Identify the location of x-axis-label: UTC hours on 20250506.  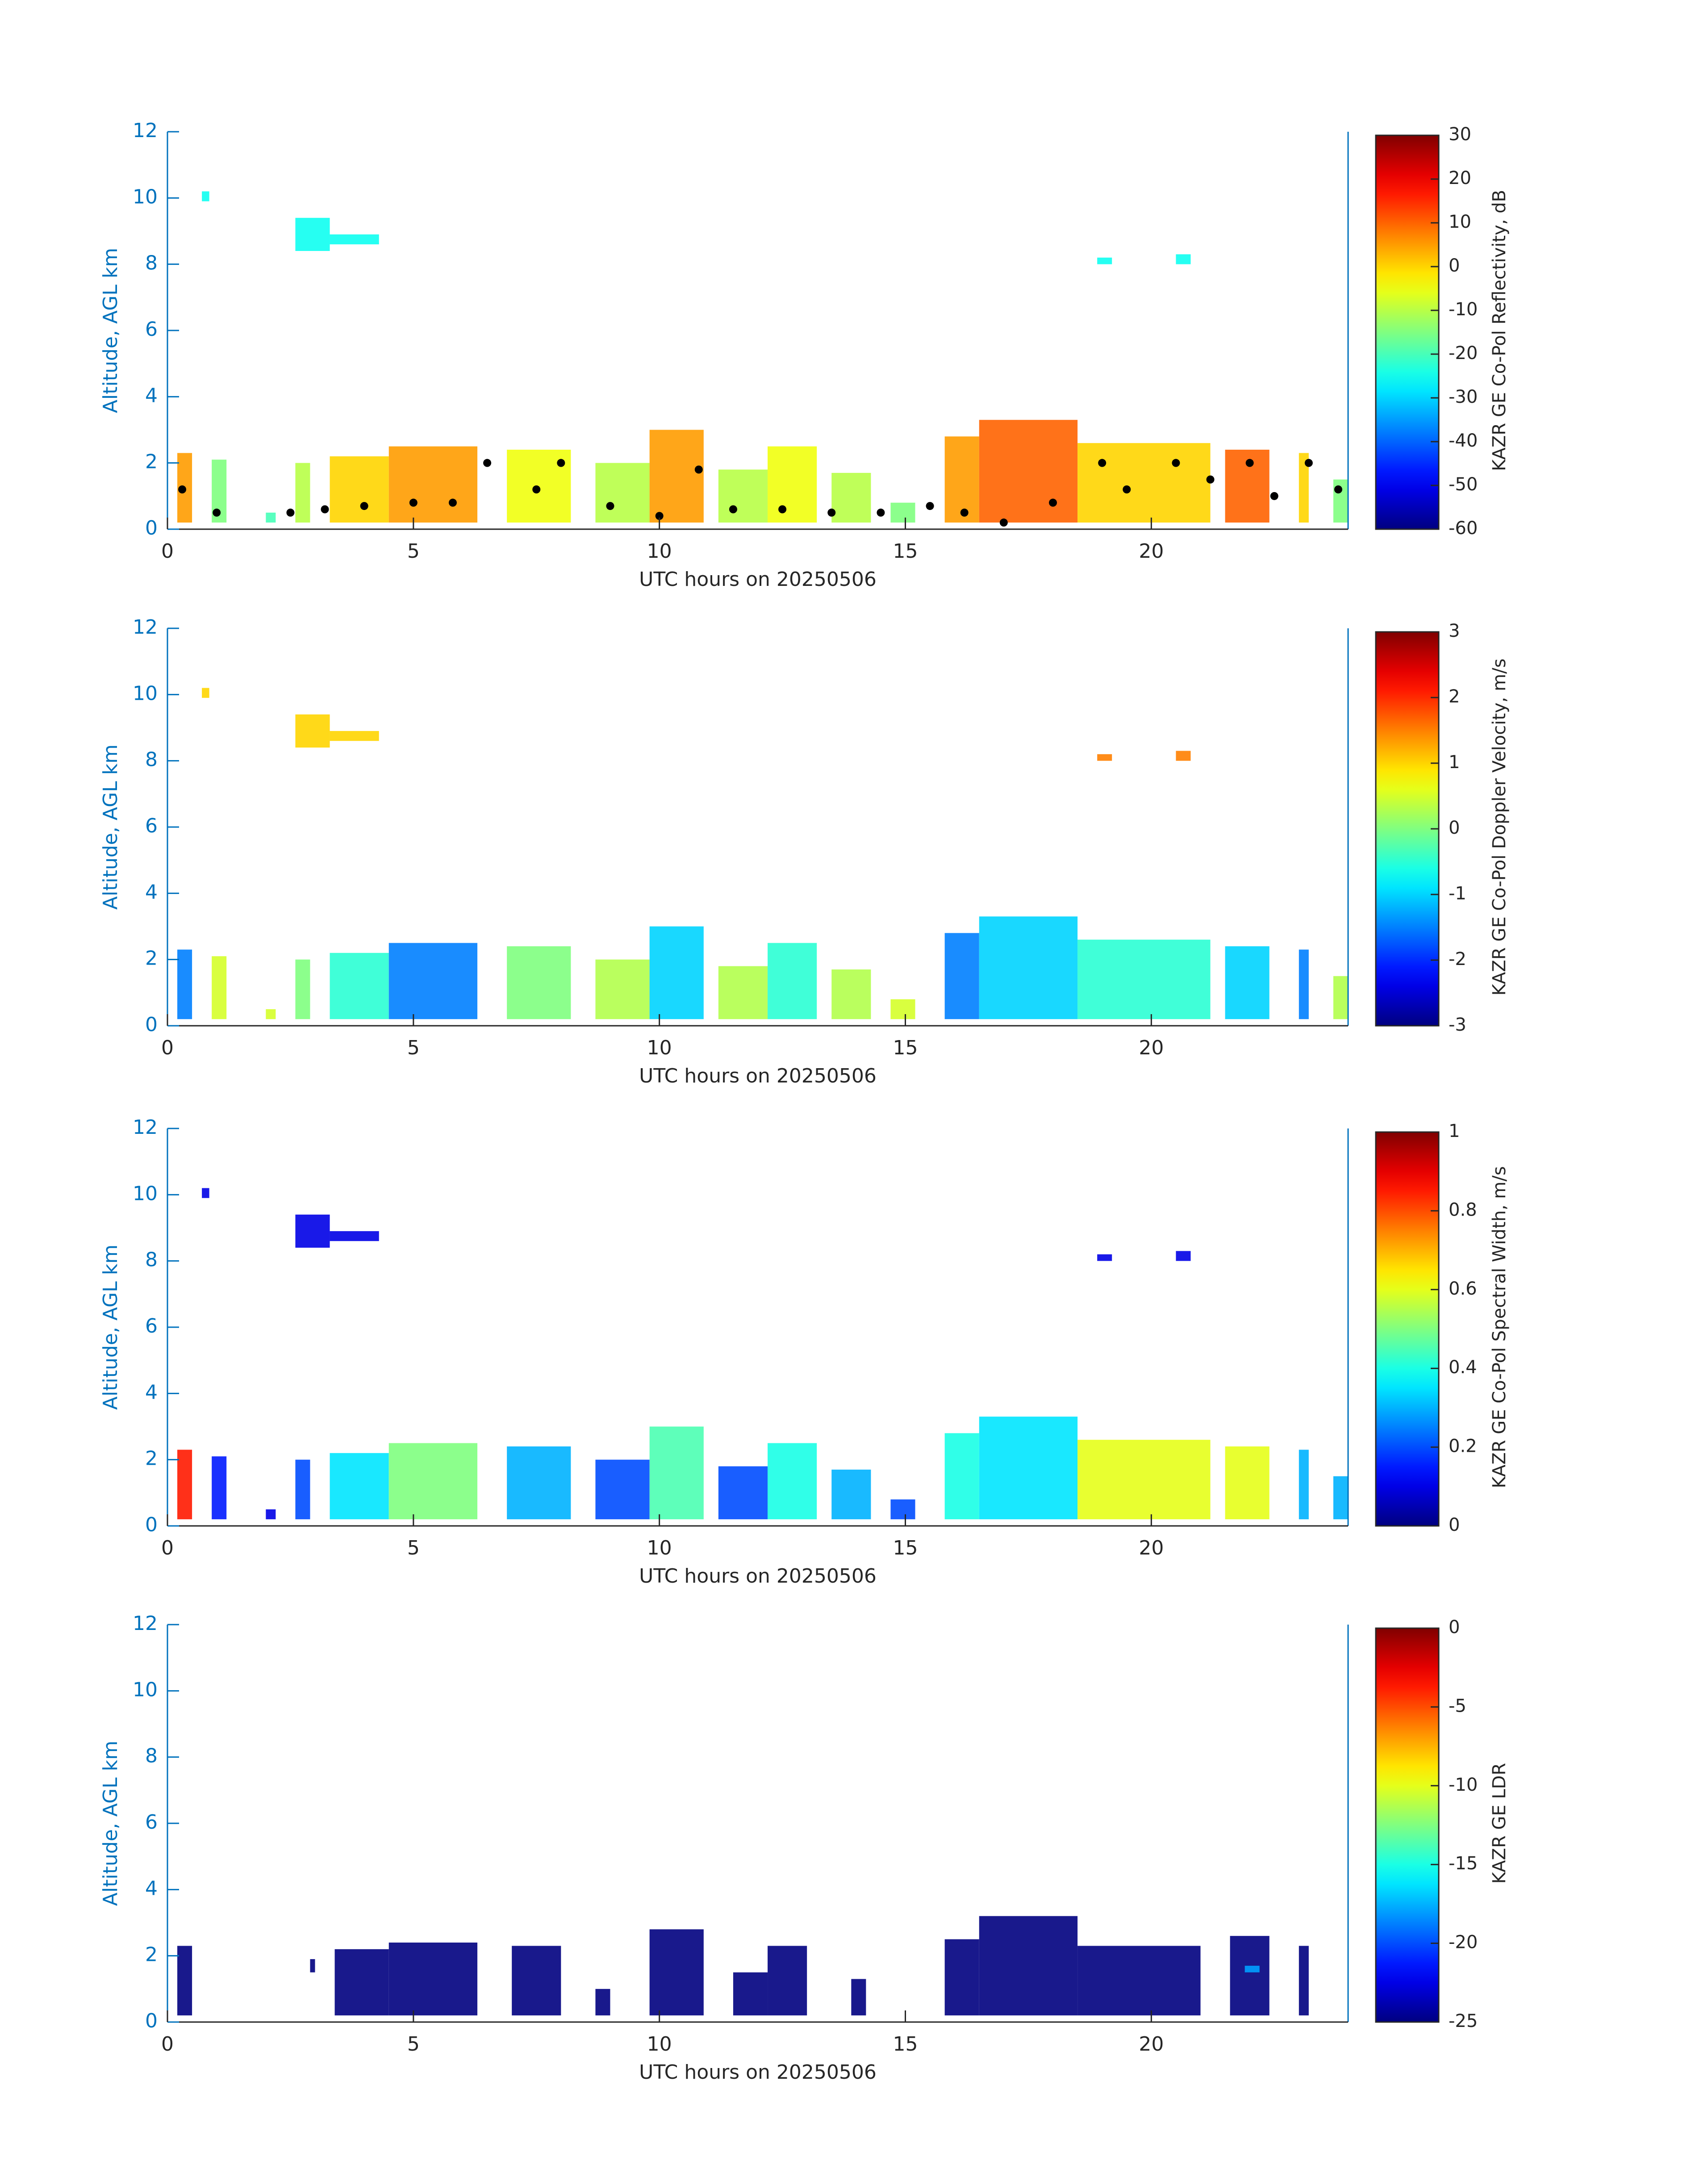
(758, 1076).